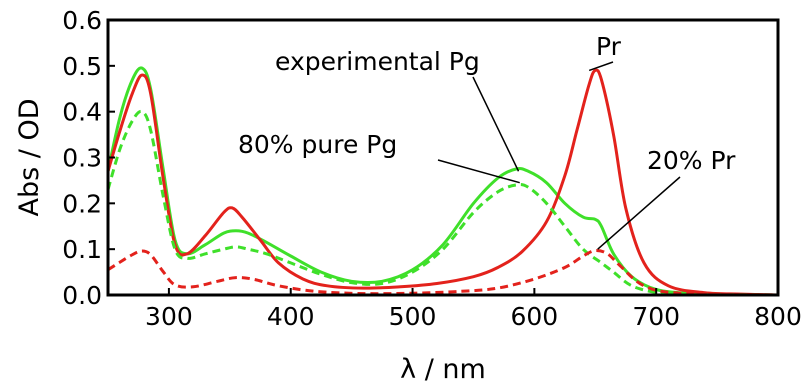  Describe the element at coordinates (82, 66) in the screenshot. I see `y-tick-label: 0.5` at that location.